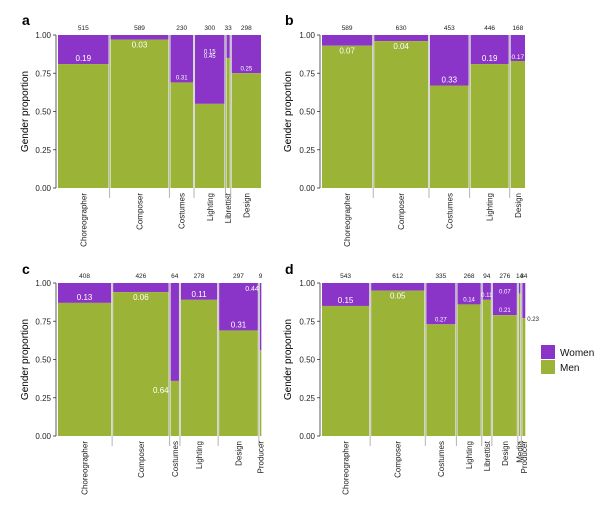 The height and width of the screenshot is (517, 612). I want to click on value-label: 0.27, so click(441, 320).